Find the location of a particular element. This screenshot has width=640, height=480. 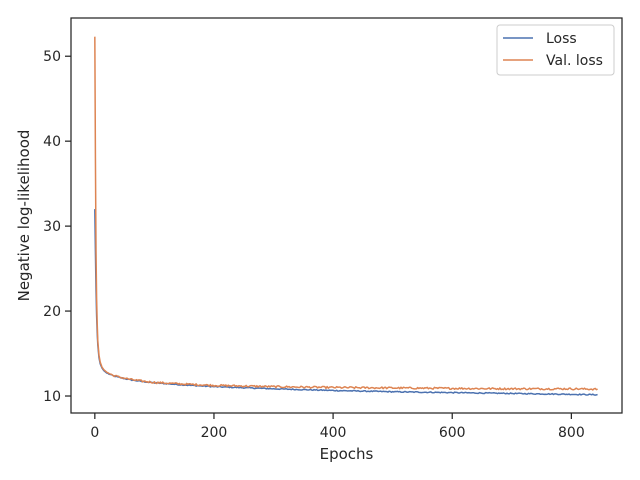

y-tick-label: 30 is located at coordinates (52, 227).